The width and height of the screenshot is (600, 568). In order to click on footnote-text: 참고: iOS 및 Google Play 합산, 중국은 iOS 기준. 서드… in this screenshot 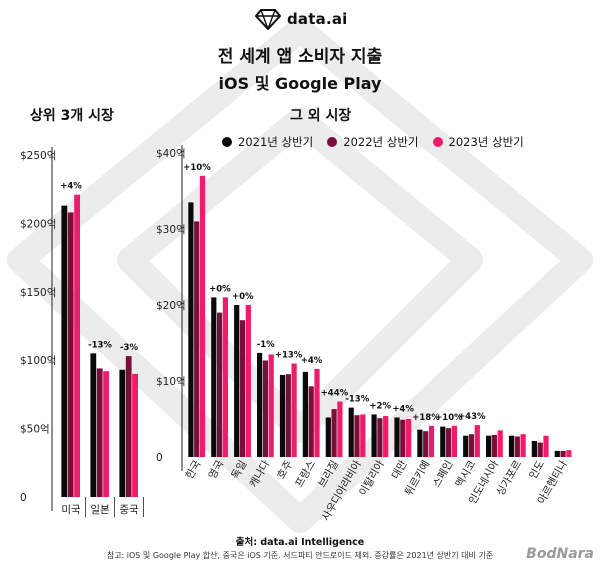, I will do `click(300, 555)`.